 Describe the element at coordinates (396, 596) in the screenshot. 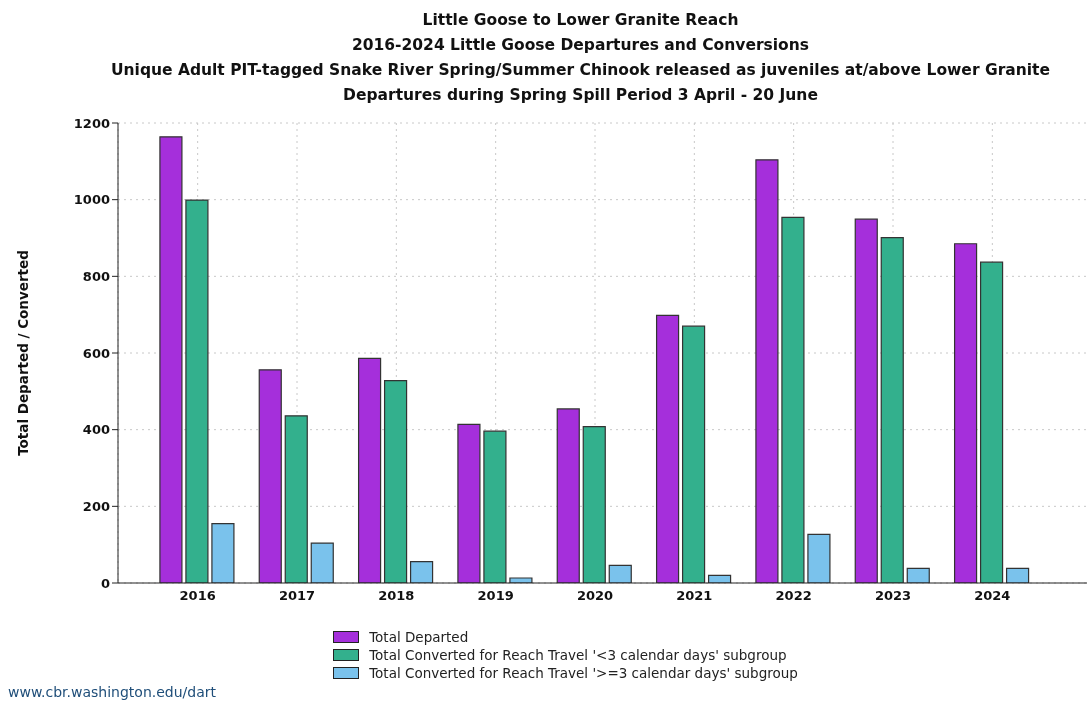

I see `x-tick-label: 2018` at that location.